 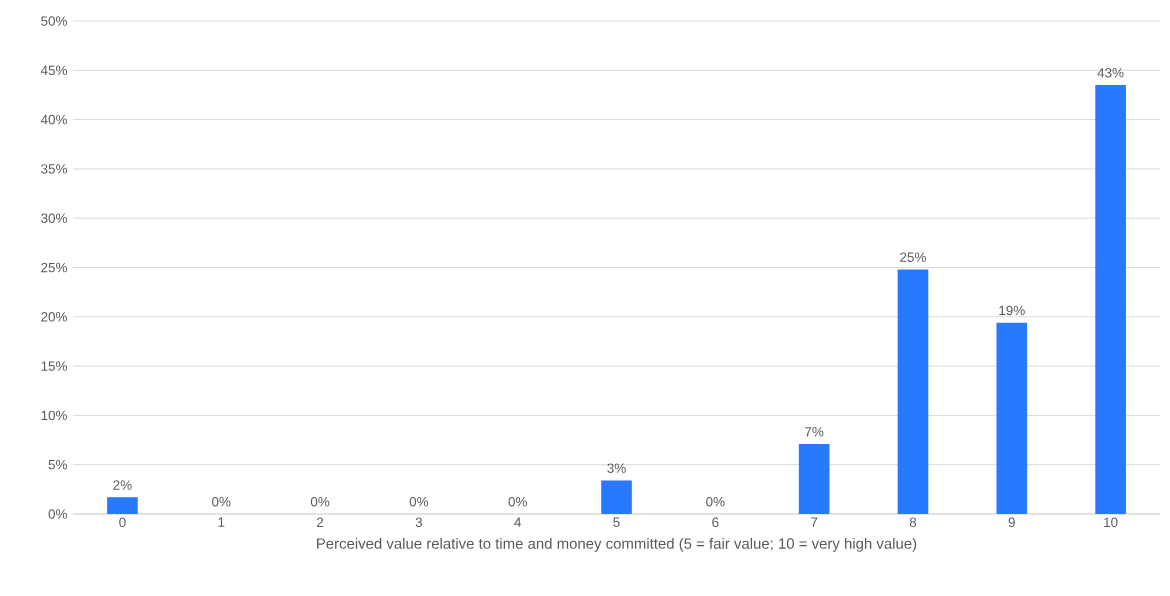 What do you see at coordinates (320, 522) in the screenshot?
I see `x-tick-label: 2` at bounding box center [320, 522].